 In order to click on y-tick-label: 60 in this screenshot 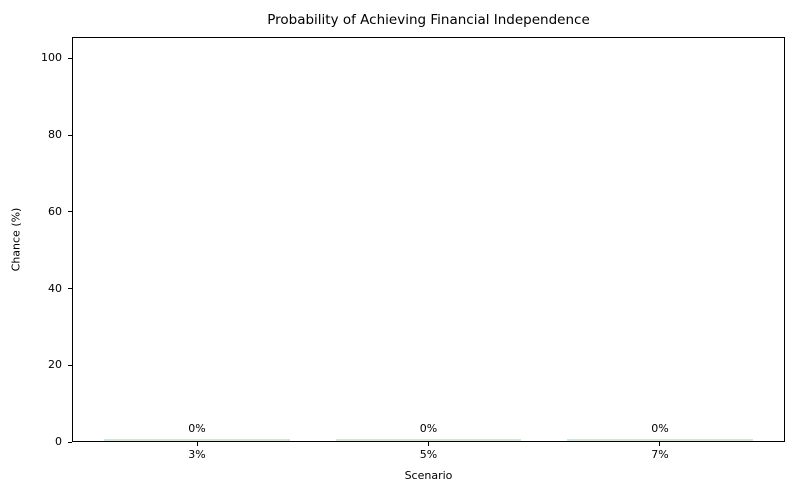, I will do `click(55, 211)`.